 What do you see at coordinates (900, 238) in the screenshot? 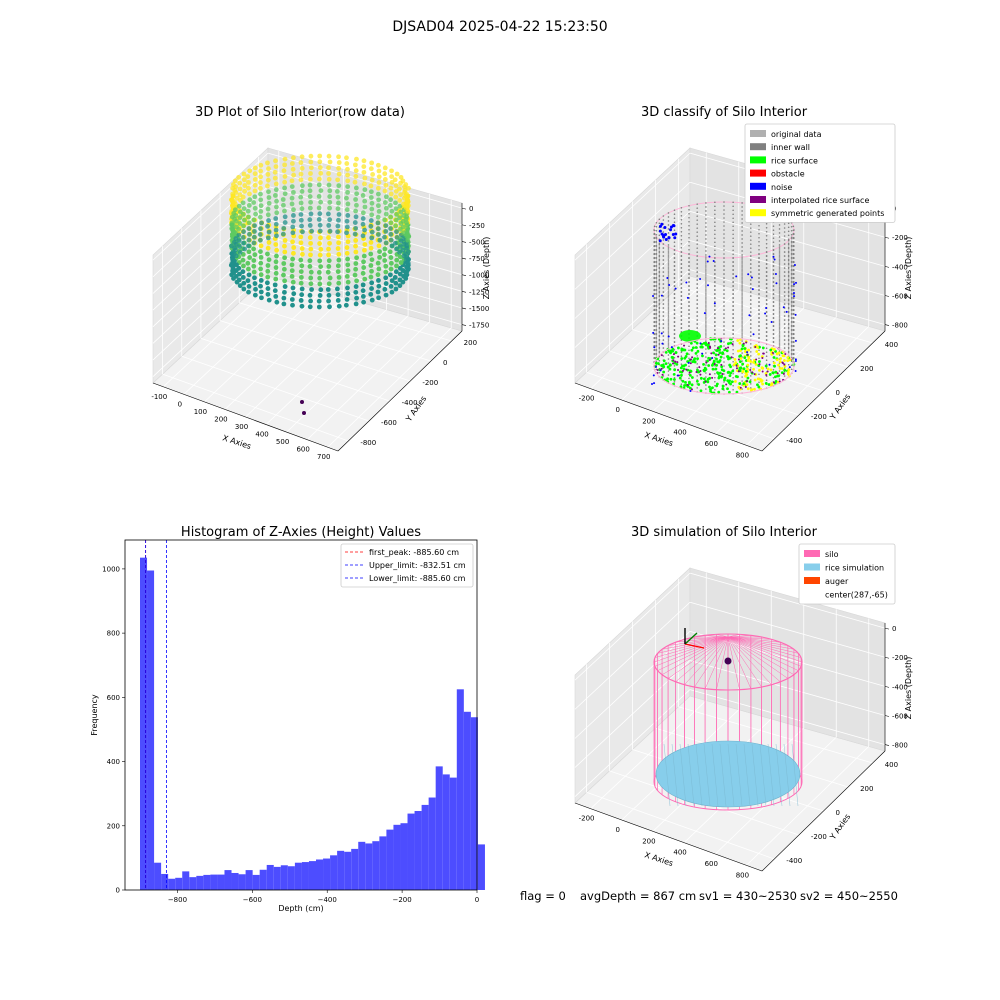
I see `z-tick-label: -200` at bounding box center [900, 238].